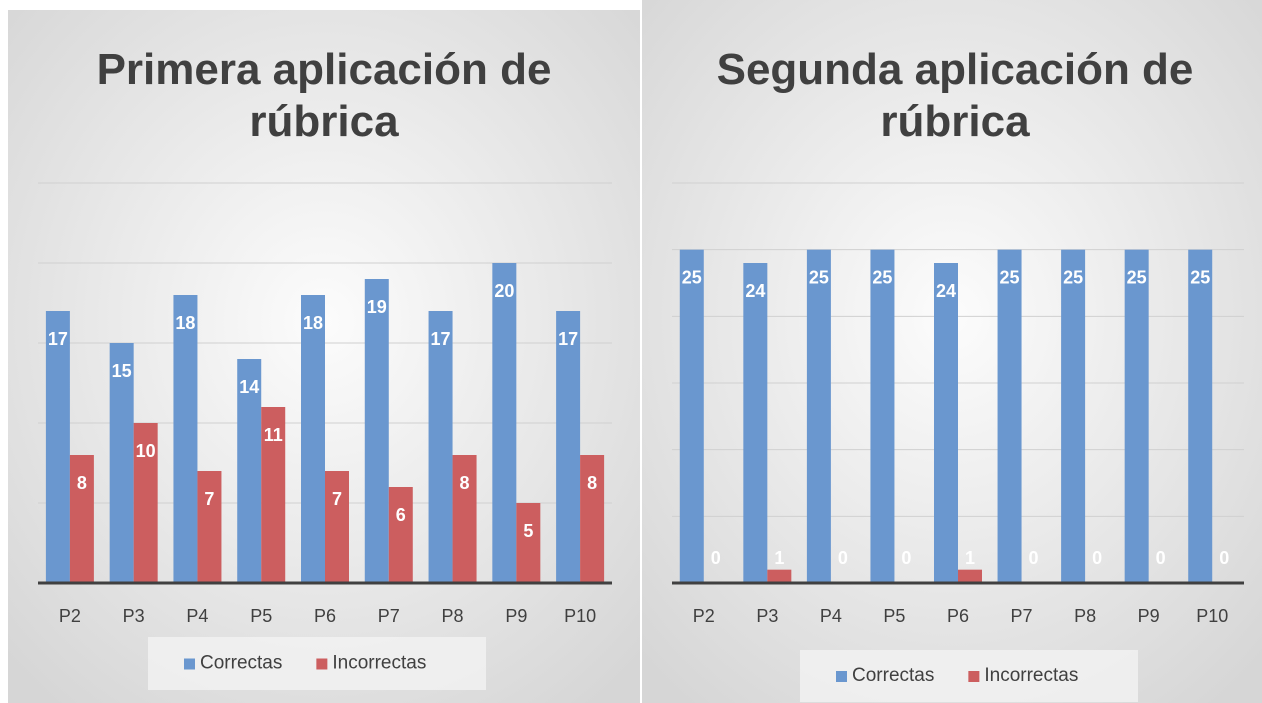 This screenshot has height=703, width=1262. What do you see at coordinates (273, 435) in the screenshot?
I see `data-label: 11` at bounding box center [273, 435].